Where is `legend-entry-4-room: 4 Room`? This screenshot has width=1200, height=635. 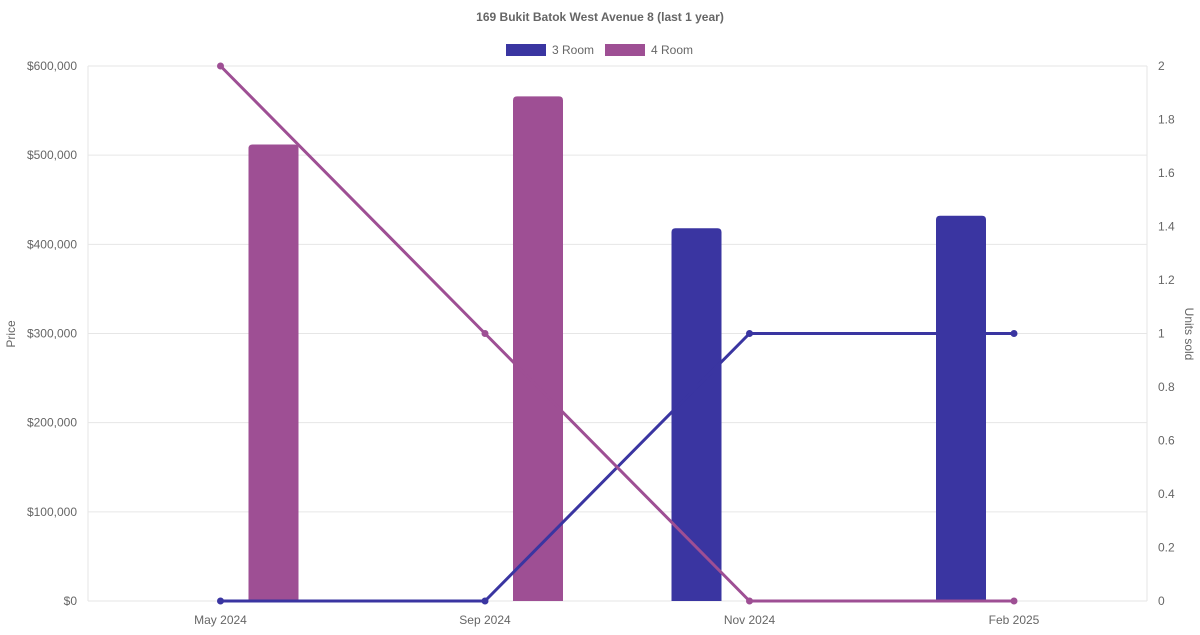 legend-entry-4-room: 4 Room is located at coordinates (649, 50).